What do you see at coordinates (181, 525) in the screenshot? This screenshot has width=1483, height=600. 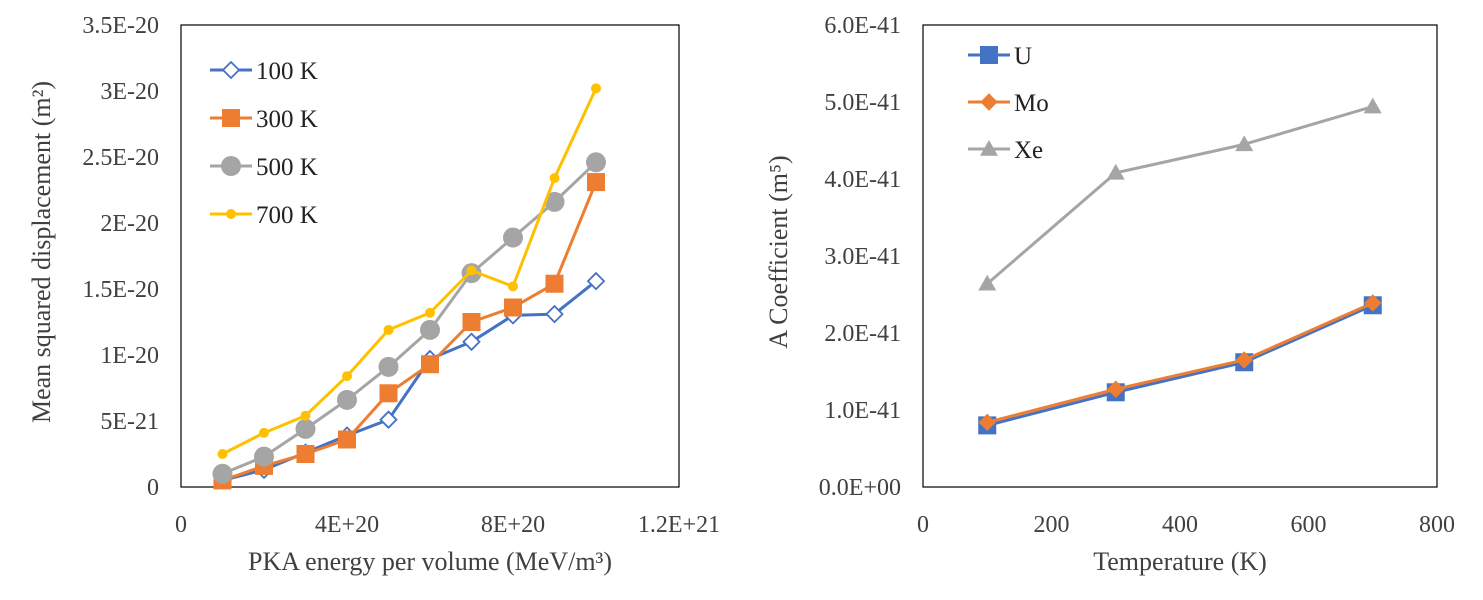 I see `msd-x-tick-label: 0` at bounding box center [181, 525].